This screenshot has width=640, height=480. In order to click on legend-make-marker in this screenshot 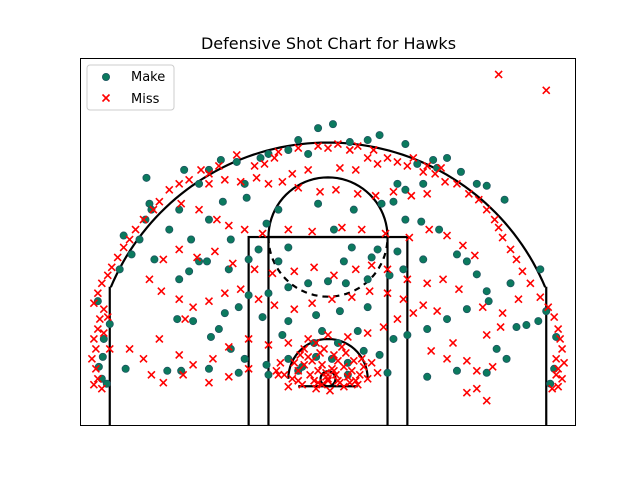, I will do `click(106, 77)`.